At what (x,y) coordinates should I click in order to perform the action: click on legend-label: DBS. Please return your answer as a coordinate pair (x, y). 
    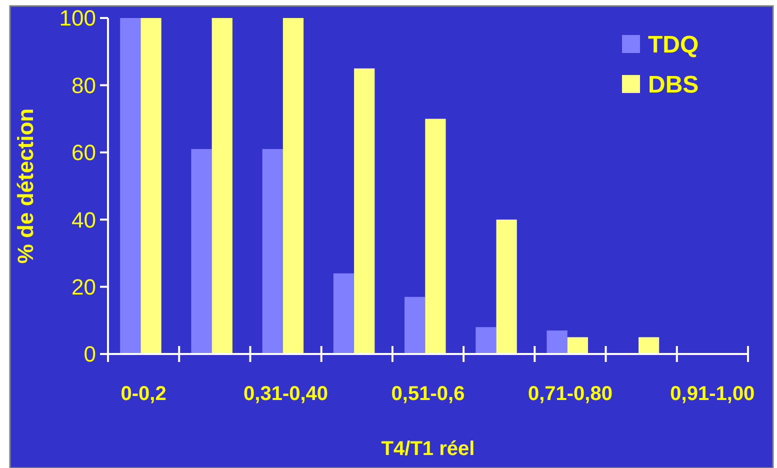
    Looking at the image, I should click on (673, 84).